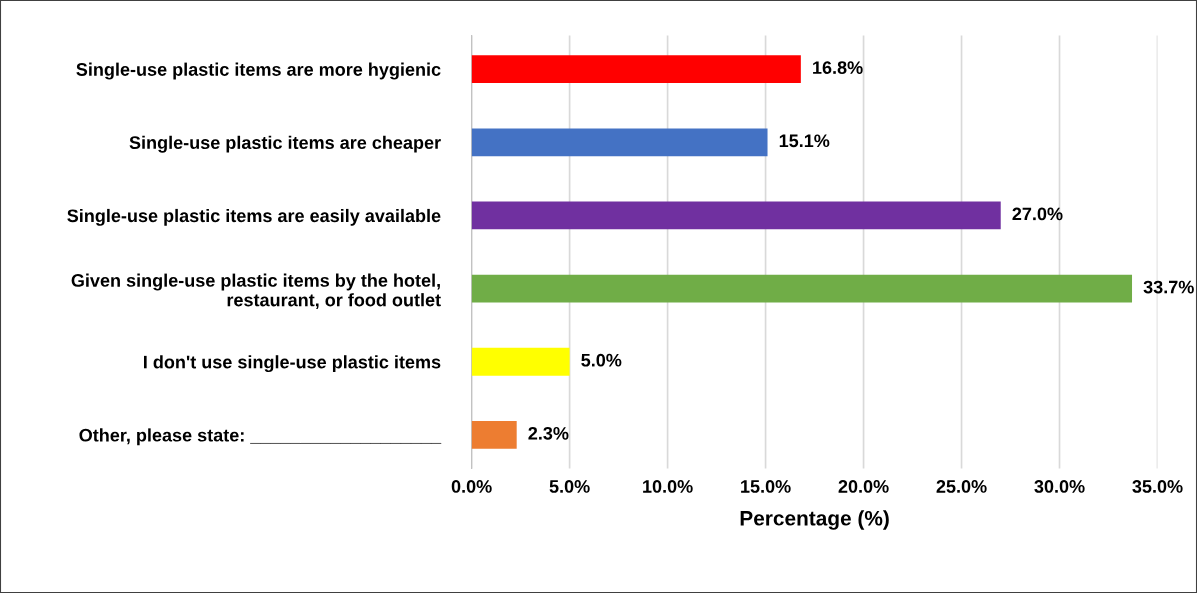  What do you see at coordinates (601, 360) in the screenshot?
I see `data-label: 5.0%` at bounding box center [601, 360].